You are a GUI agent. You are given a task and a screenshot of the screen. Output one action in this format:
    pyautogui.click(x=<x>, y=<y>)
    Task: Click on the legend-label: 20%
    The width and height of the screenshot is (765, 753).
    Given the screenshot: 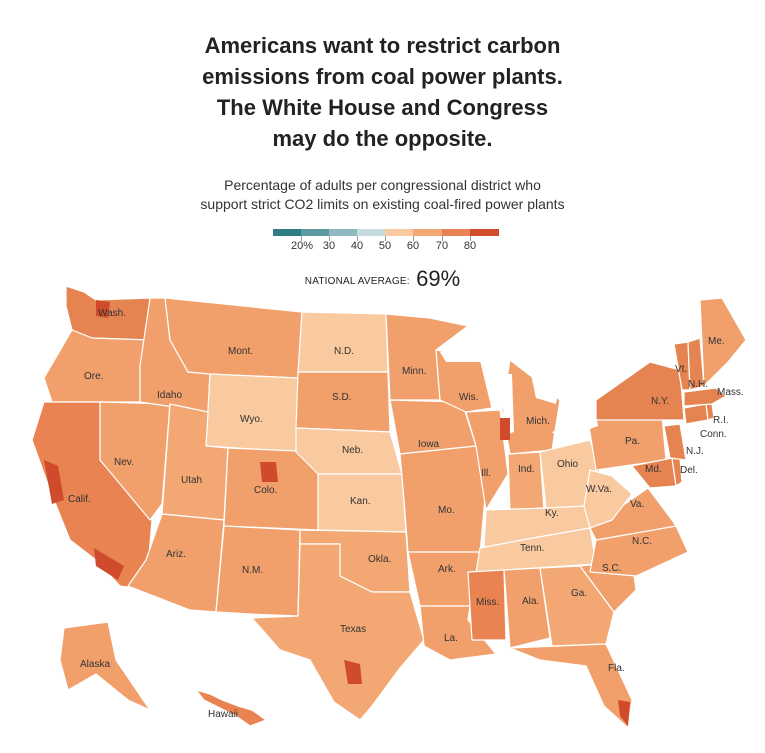 What is the action you would take?
    pyautogui.click(x=302, y=246)
    